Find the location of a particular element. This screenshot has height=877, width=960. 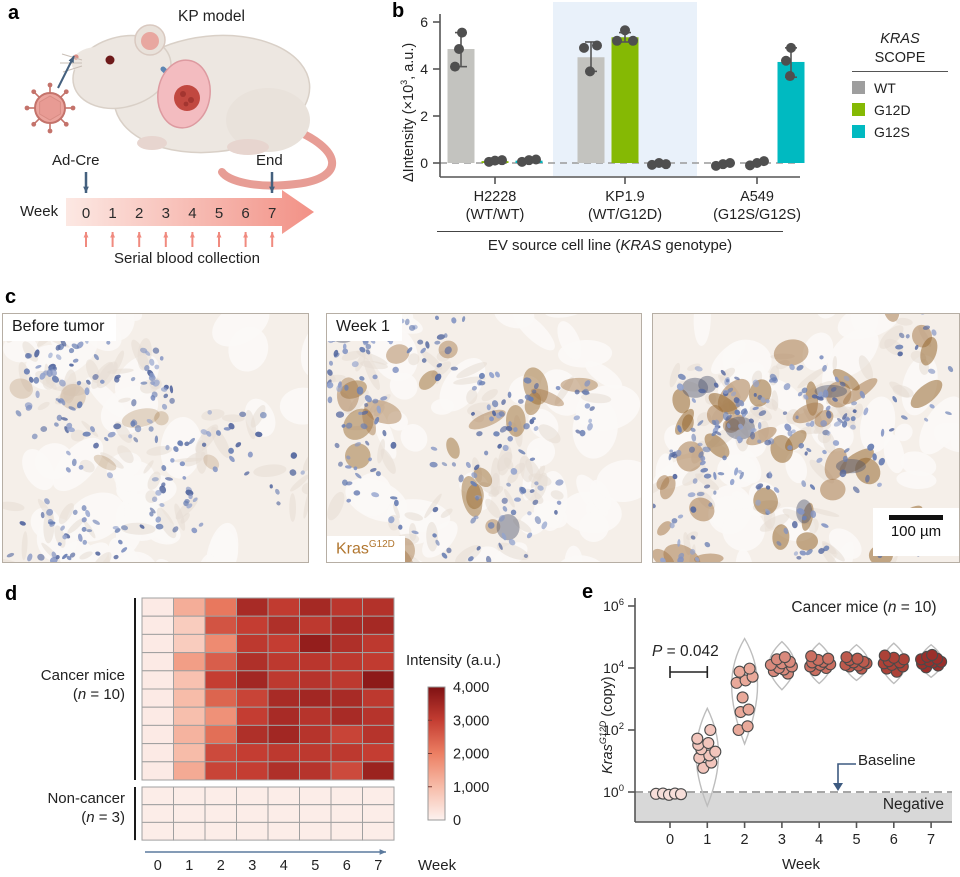

e-y-axis-label: KrasG12D (copy) is located at coordinates (607, 725).